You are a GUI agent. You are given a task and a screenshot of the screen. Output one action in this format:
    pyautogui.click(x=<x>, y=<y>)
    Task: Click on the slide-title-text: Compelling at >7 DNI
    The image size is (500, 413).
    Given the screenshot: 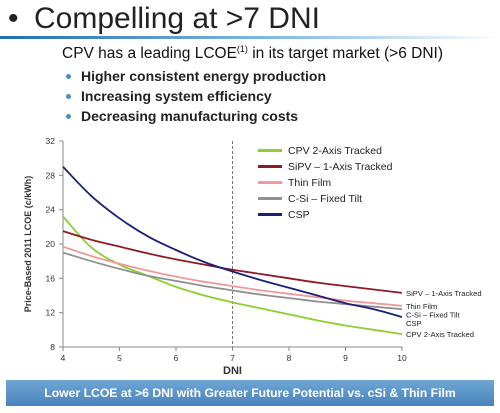 What is the action you would take?
    pyautogui.click(x=177, y=18)
    